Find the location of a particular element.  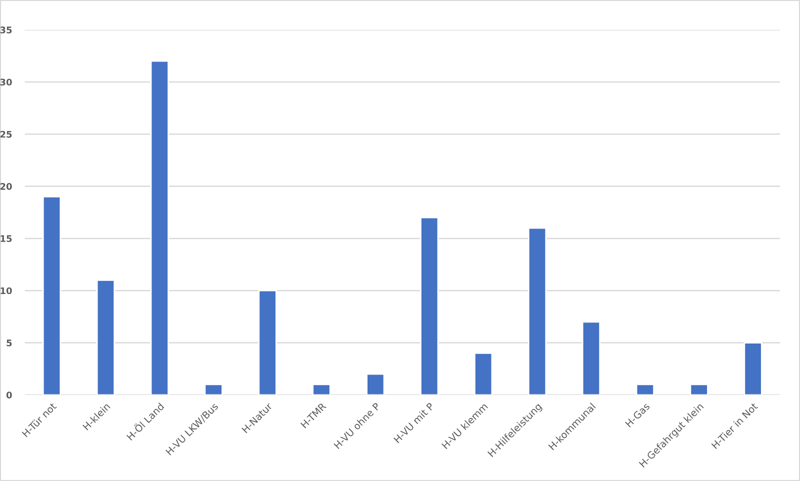

y-tick-label: 30 is located at coordinates (6, 82).